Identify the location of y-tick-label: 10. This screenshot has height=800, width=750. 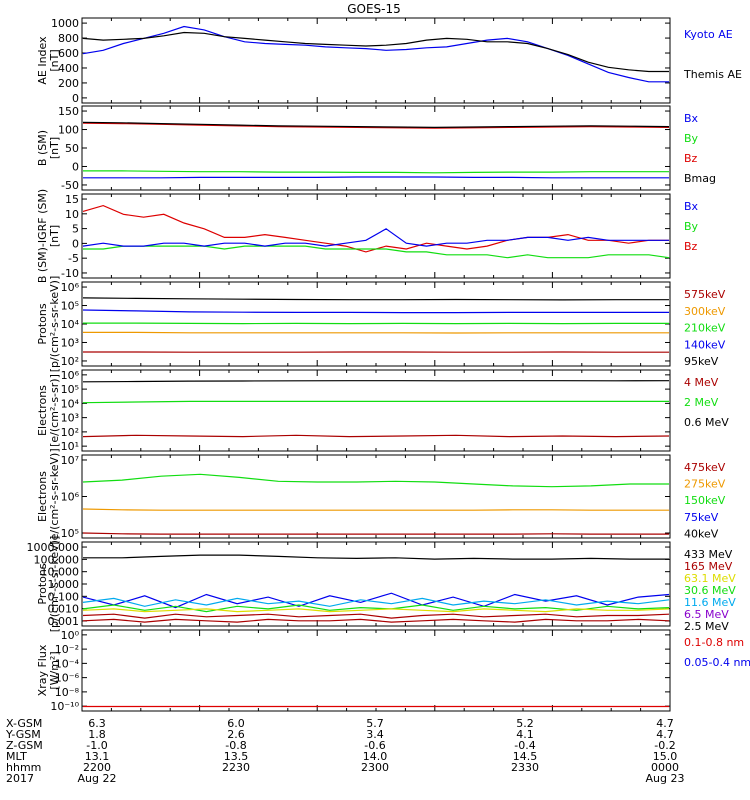
(72, 214).